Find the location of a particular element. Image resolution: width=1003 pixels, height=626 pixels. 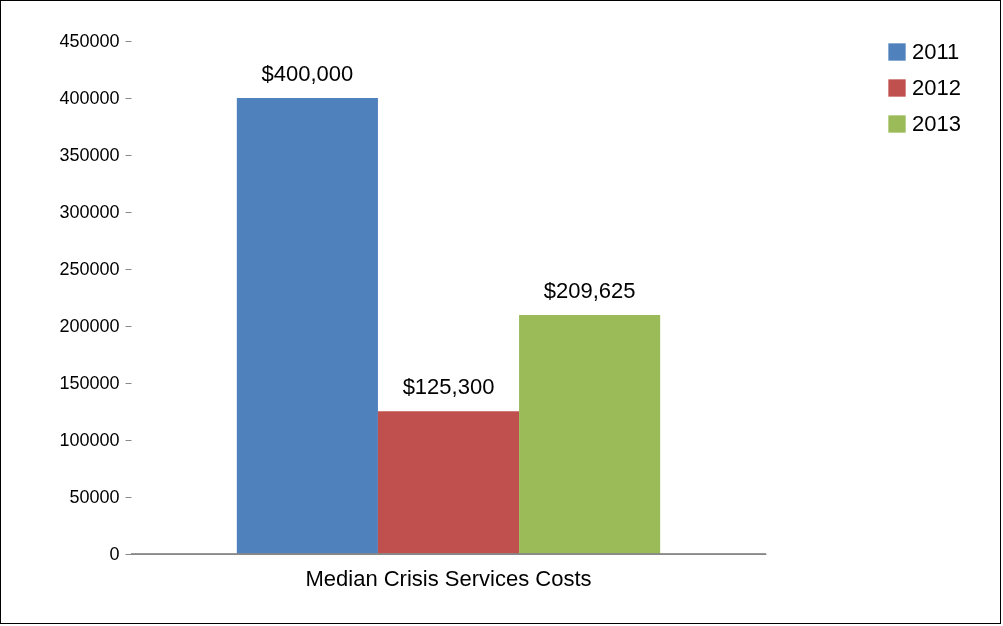

y-tick-label: 250000 is located at coordinates (89, 268).